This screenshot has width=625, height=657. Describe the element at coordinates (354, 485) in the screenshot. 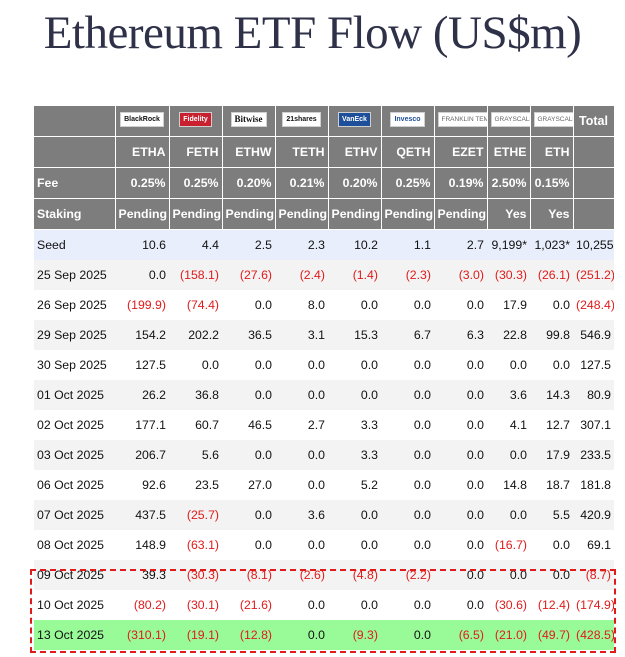

I see `flow-value: 5.2` at that location.